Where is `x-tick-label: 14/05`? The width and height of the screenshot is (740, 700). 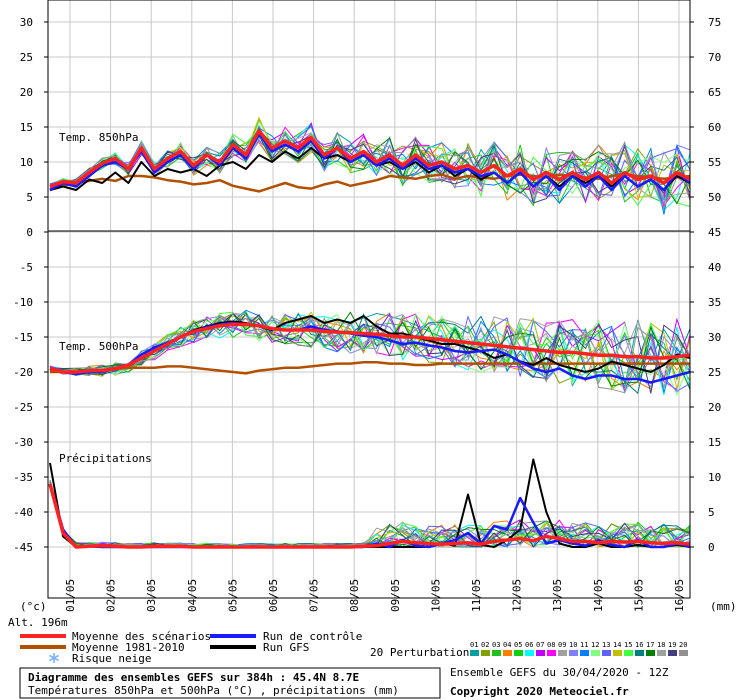 x-tick-label: 14/05 is located at coordinates (598, 595).